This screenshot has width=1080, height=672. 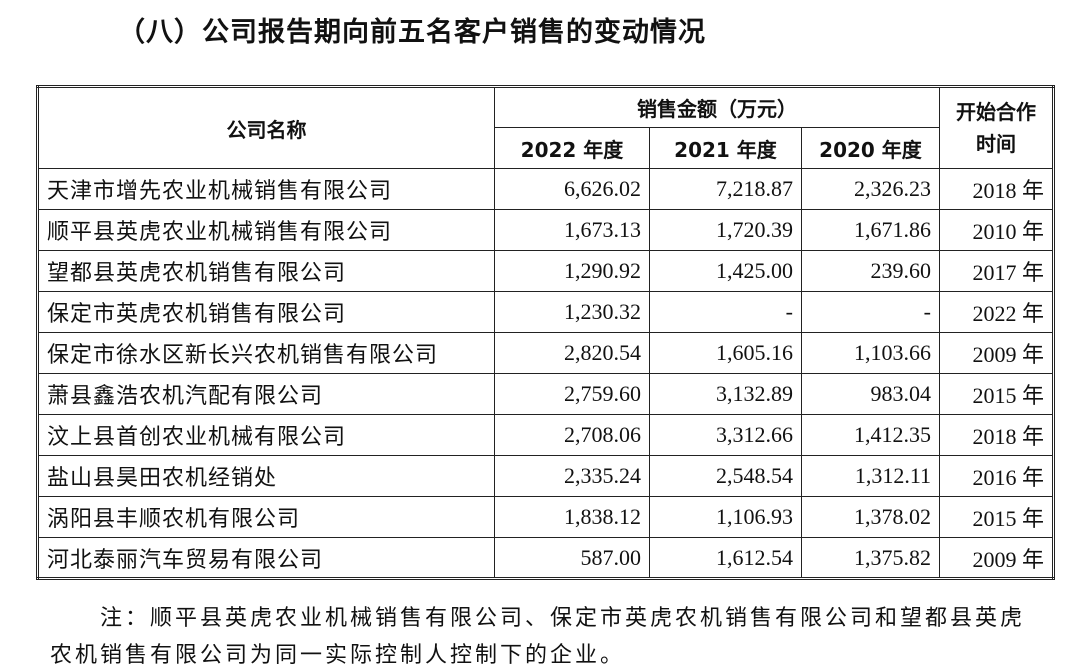 What do you see at coordinates (266, 435) in the screenshot?
I see `company-name: 汶上县首创农业机械有限公司` at bounding box center [266, 435].